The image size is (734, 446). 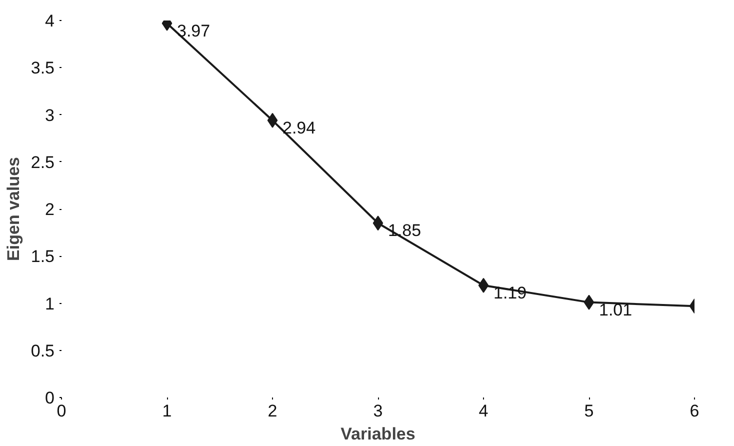 What do you see at coordinates (42, 162) in the screenshot?
I see `y-tick-label: 2.5` at bounding box center [42, 162].